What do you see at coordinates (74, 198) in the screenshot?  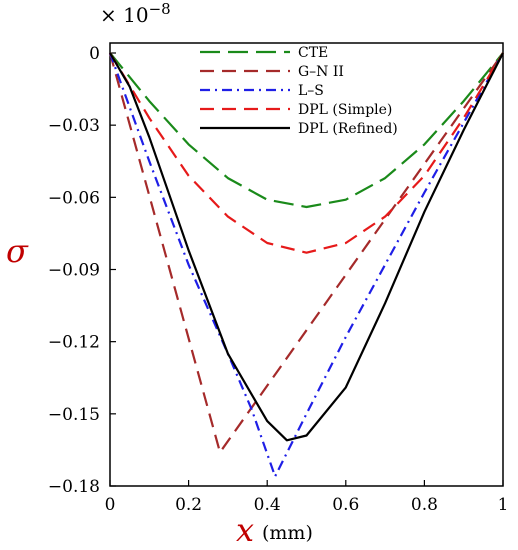 I see `y-tick-label: −0.06` at bounding box center [74, 198].